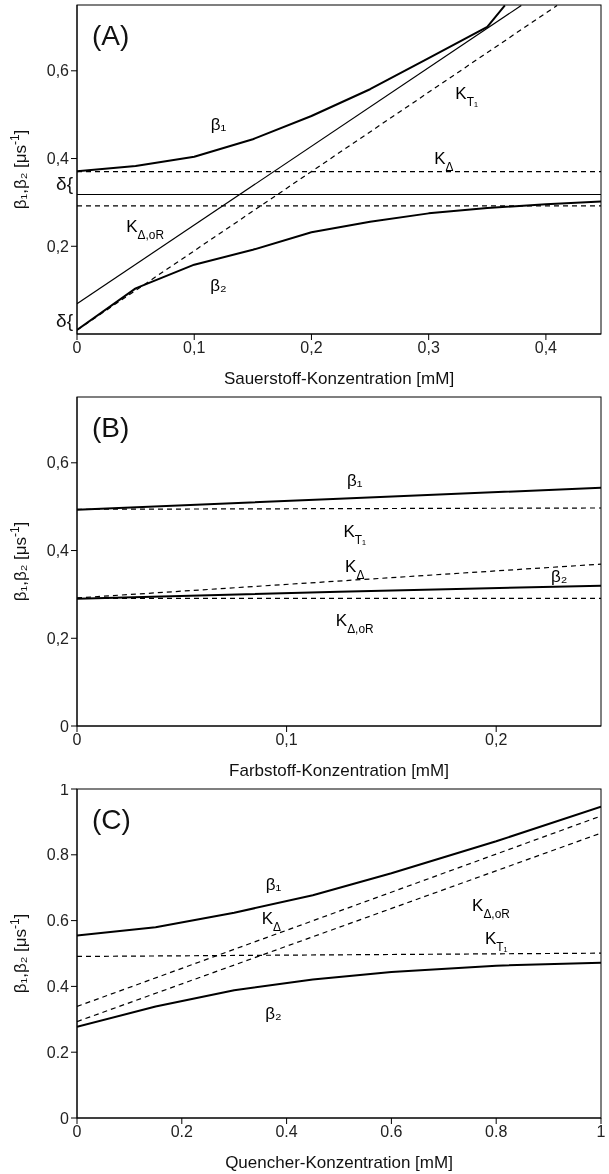 The width and height of the screenshot is (609, 1174). What do you see at coordinates (58, 921) in the screenshot?
I see `y-tick-label: 0.6` at bounding box center [58, 921].